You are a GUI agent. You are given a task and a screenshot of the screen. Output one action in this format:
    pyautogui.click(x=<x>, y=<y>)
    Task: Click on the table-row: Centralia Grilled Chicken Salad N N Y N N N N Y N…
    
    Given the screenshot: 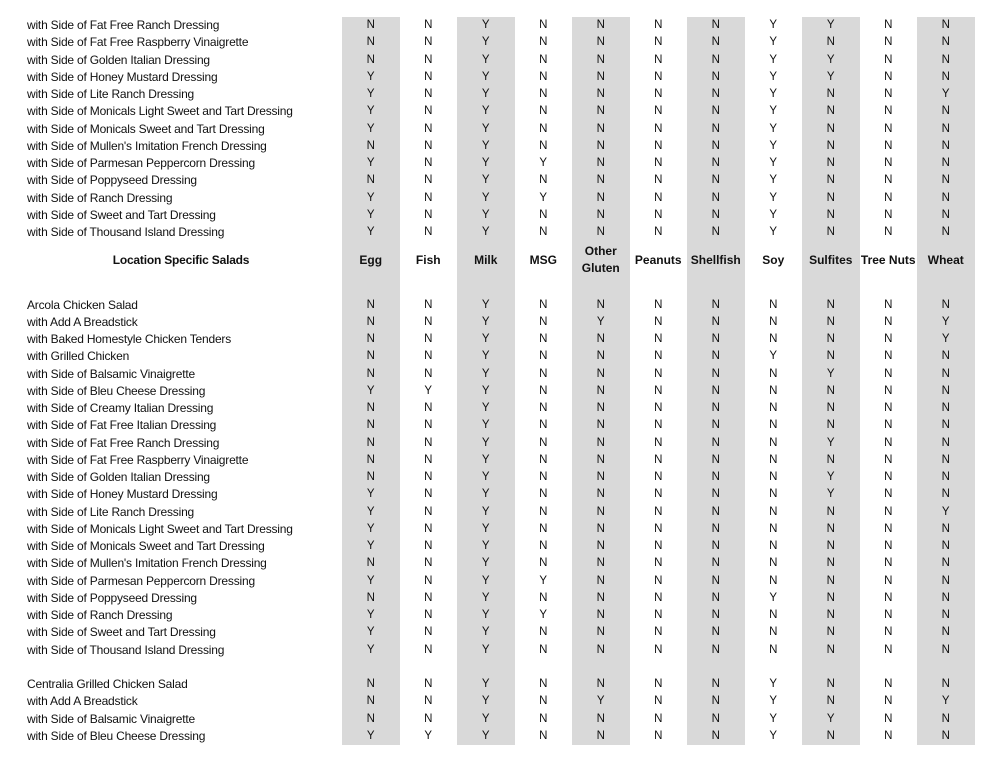 What is the action you would take?
    pyautogui.click(x=497, y=685)
    